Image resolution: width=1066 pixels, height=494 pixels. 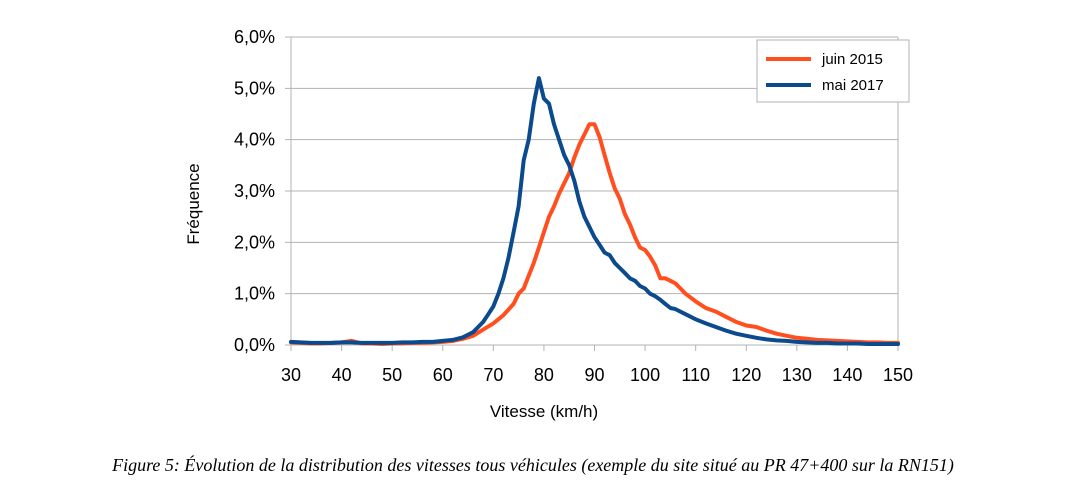 I want to click on legend-box, so click(x=833, y=71).